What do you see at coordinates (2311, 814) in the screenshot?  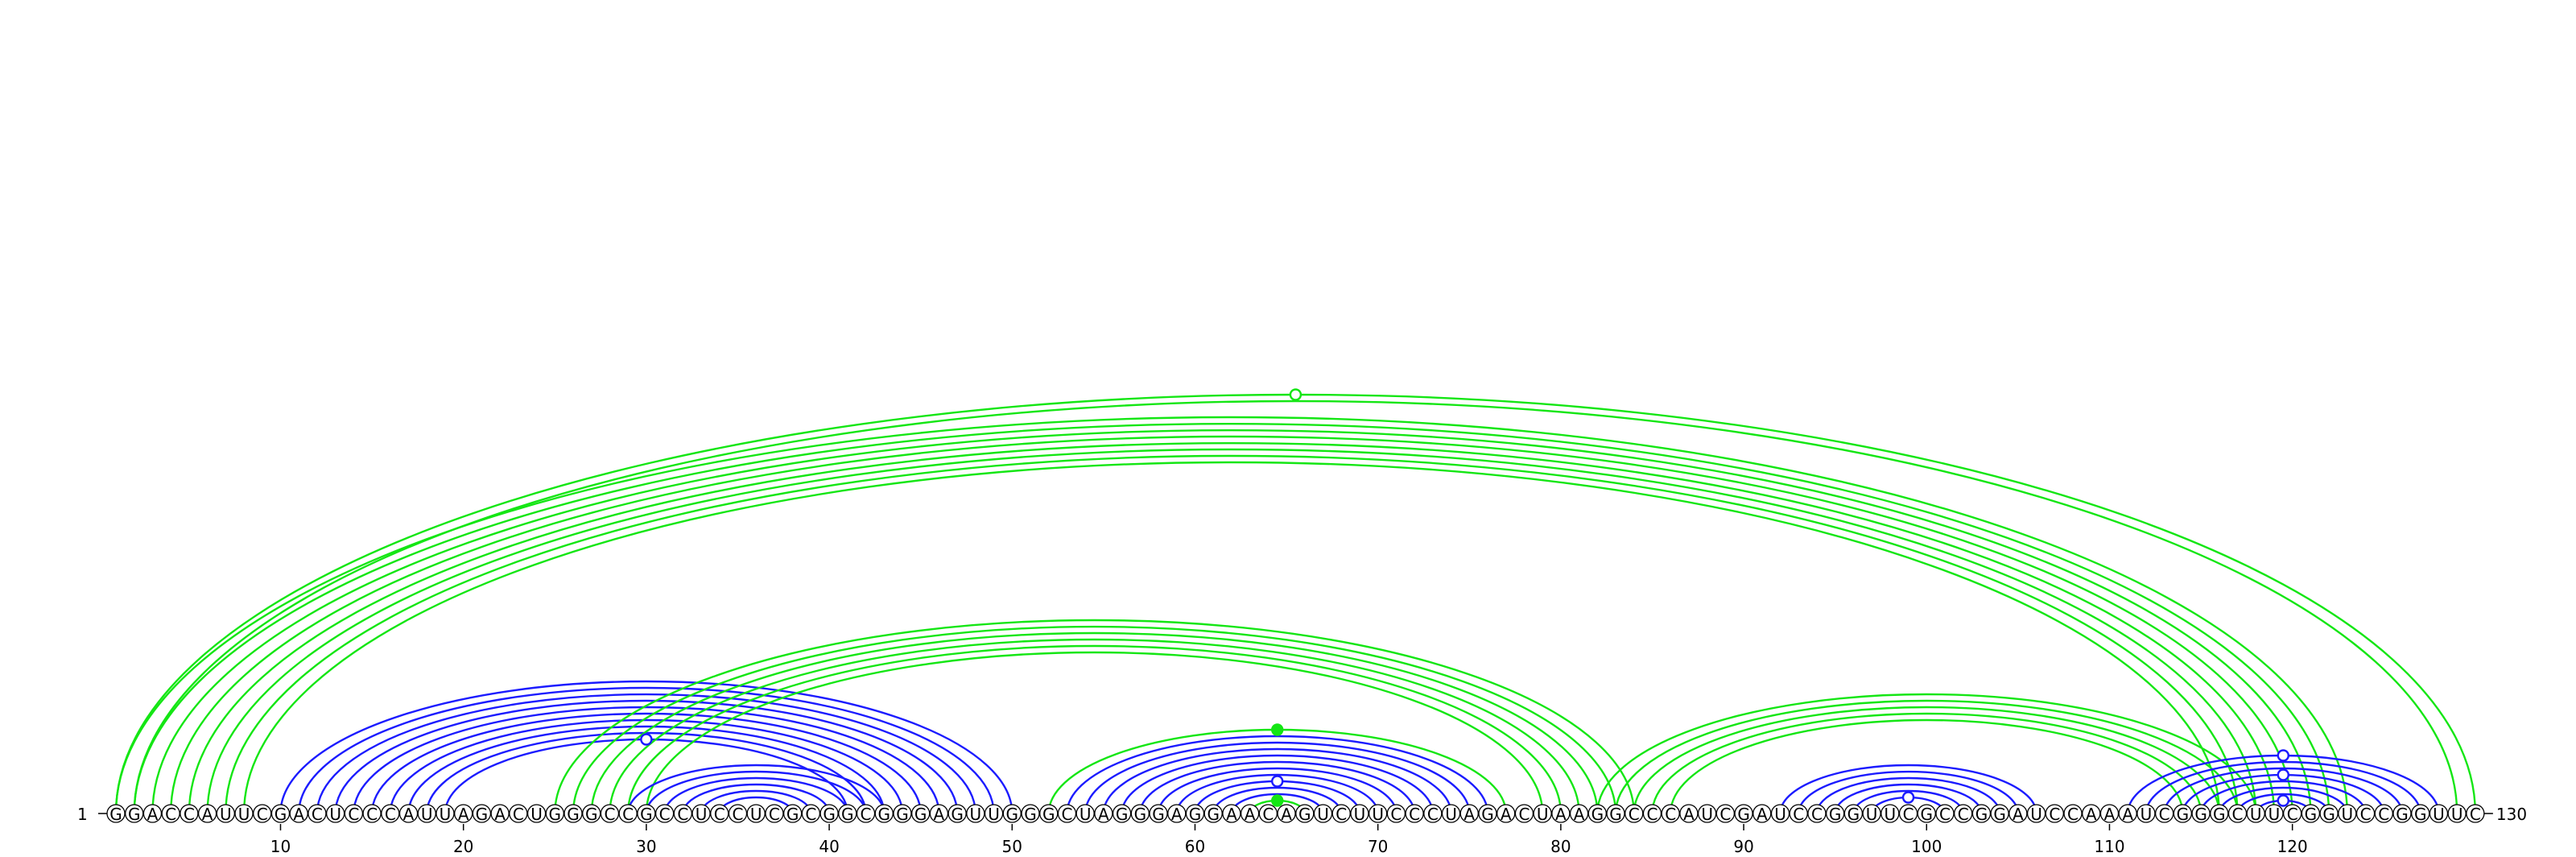 I see `nucleotide-121: G` at bounding box center [2311, 814].